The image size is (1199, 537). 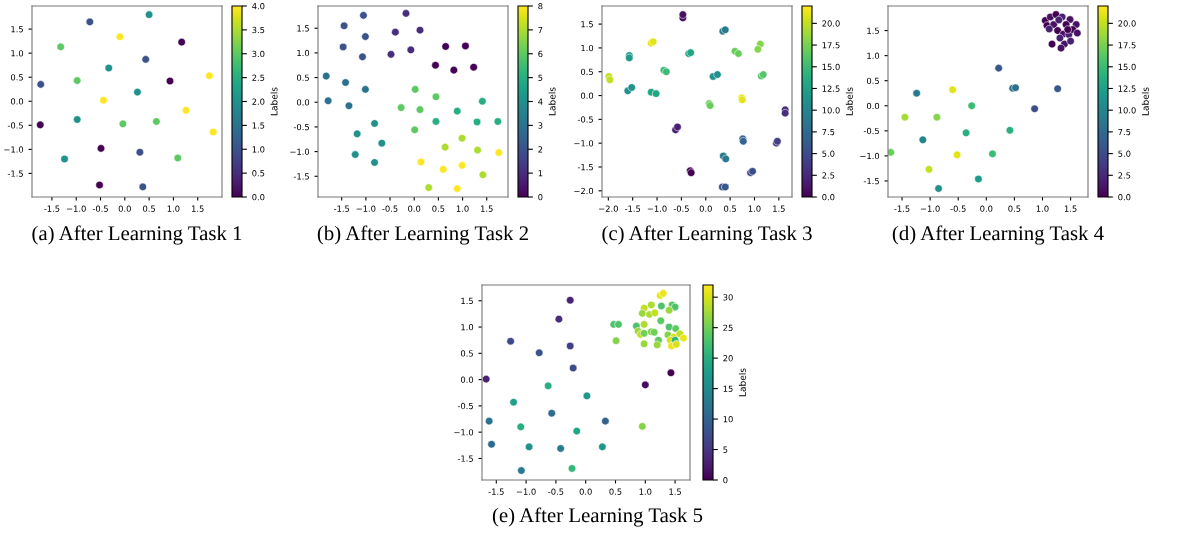 What do you see at coordinates (258, 149) in the screenshot?
I see `color-bar-label: 1.0` at bounding box center [258, 149].